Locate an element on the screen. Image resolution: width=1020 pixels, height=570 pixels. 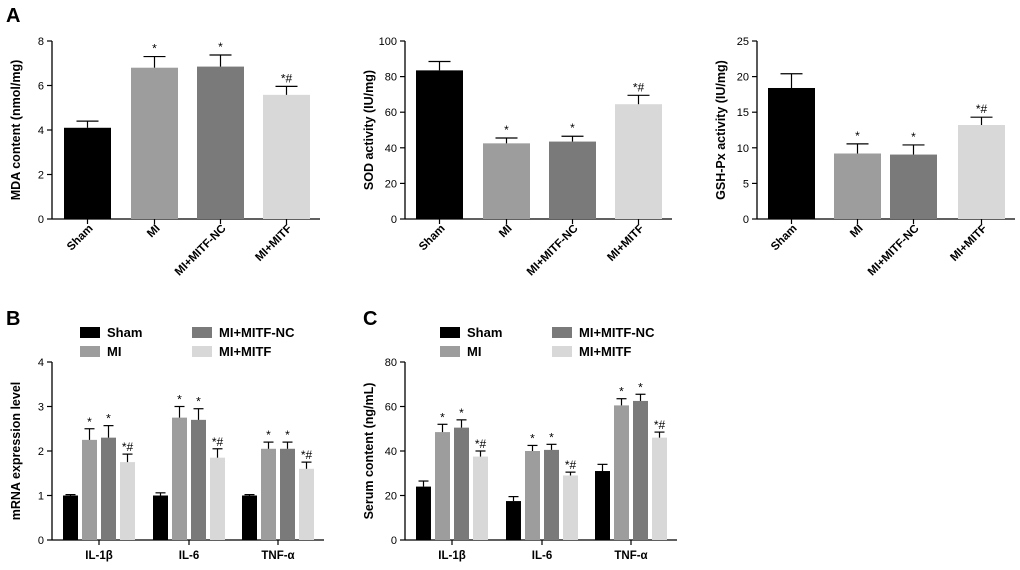
y-tick-label: 15 is located at coordinates (743, 113).